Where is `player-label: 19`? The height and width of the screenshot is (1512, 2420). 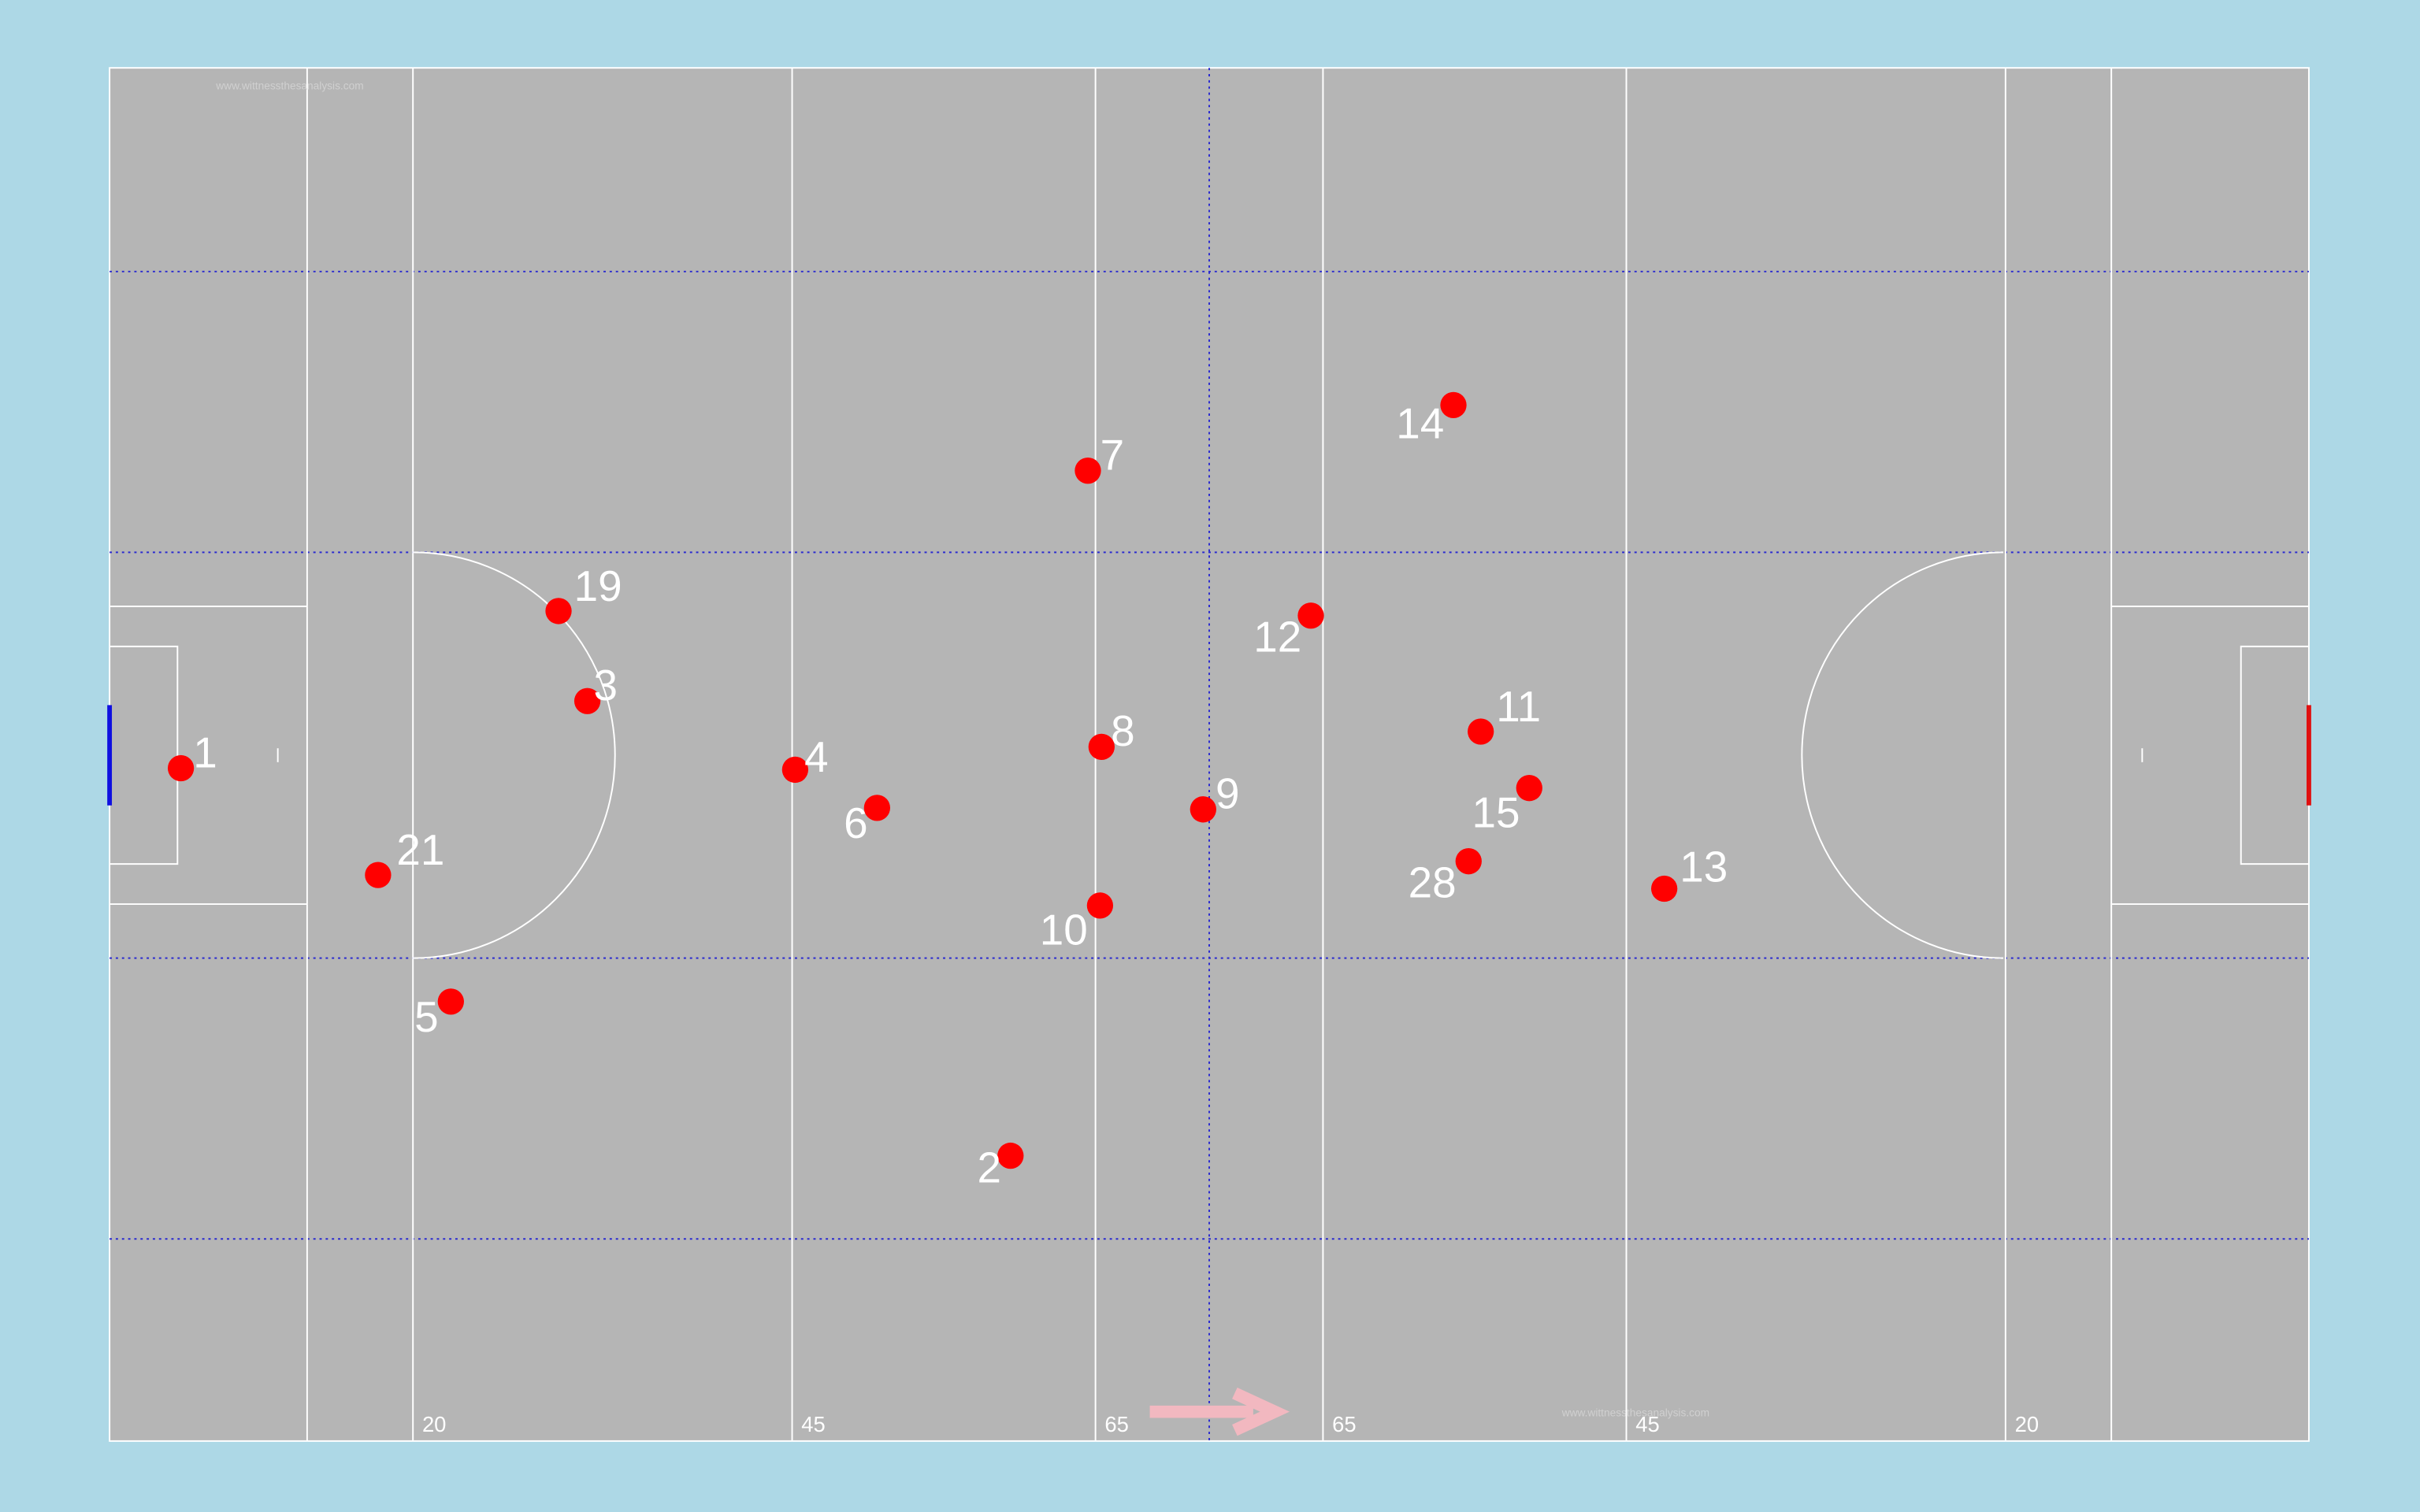
player-label: 19 is located at coordinates (598, 585).